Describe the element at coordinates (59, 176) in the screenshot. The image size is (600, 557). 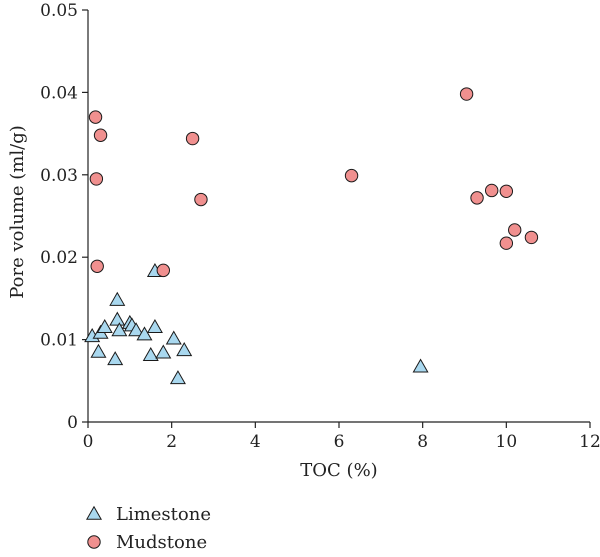
I see `y-tick-label: 0.03` at that location.